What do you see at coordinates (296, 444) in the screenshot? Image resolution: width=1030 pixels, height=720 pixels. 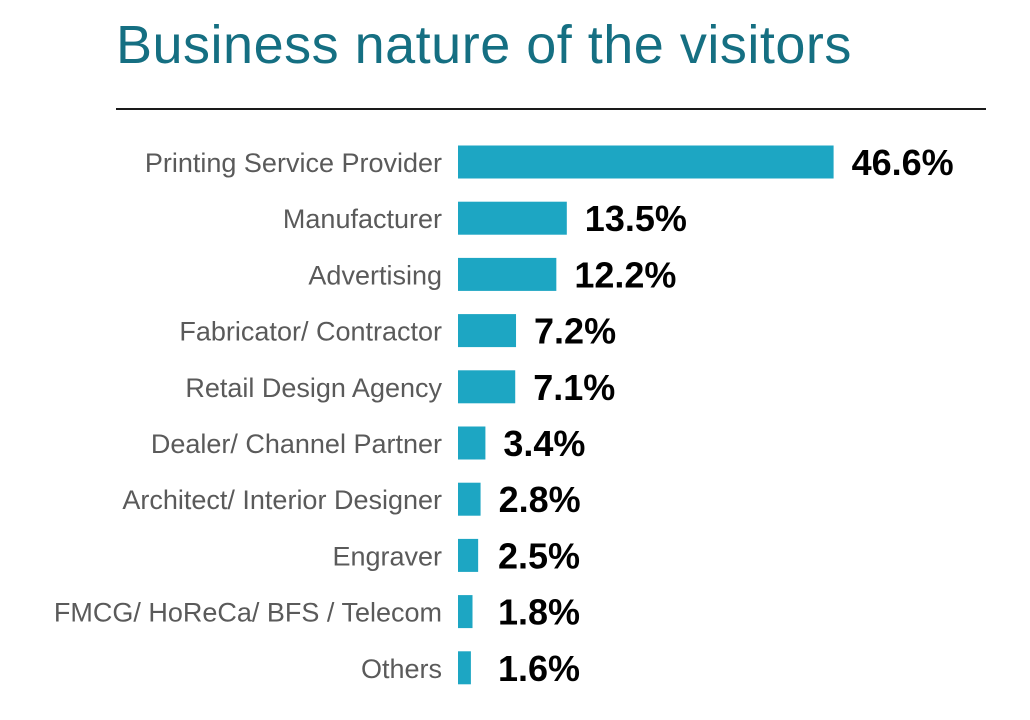 I see `category-label: Dealer/ Channel Partner` at bounding box center [296, 444].